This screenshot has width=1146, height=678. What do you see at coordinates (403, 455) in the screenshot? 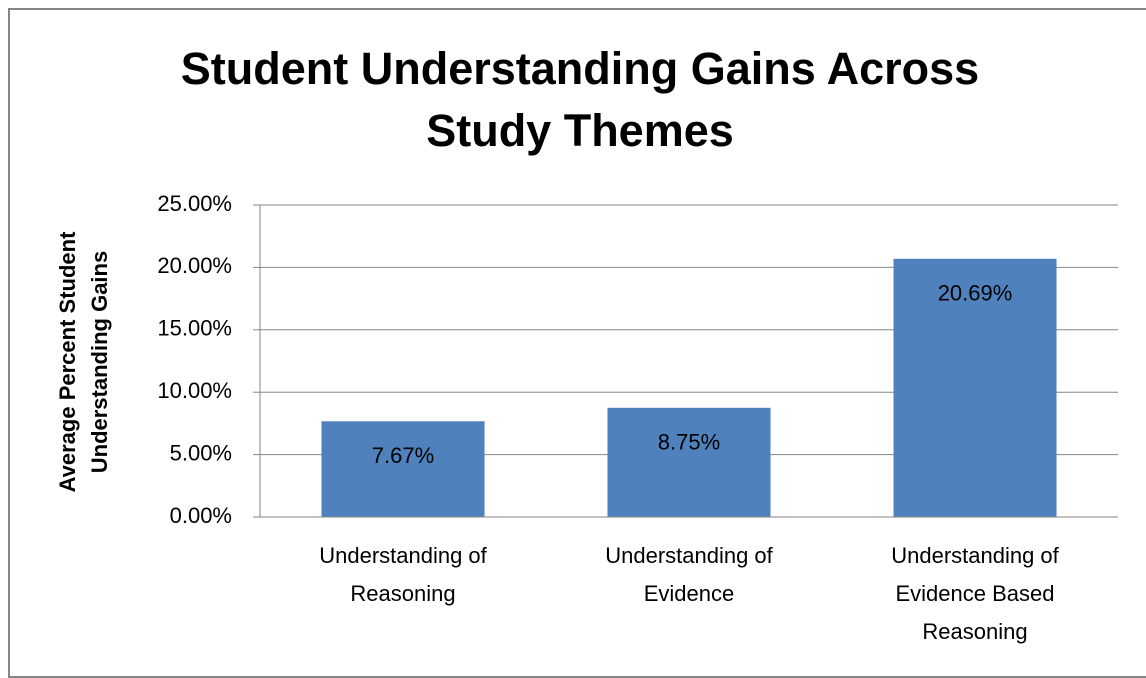
I see `data-label: 7.67%` at bounding box center [403, 455].